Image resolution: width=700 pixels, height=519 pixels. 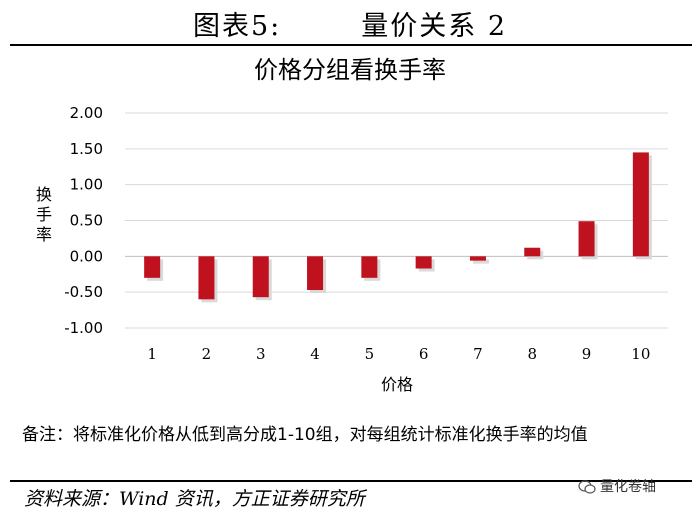 I want to click on x-tick-label: 10, so click(x=640, y=354).